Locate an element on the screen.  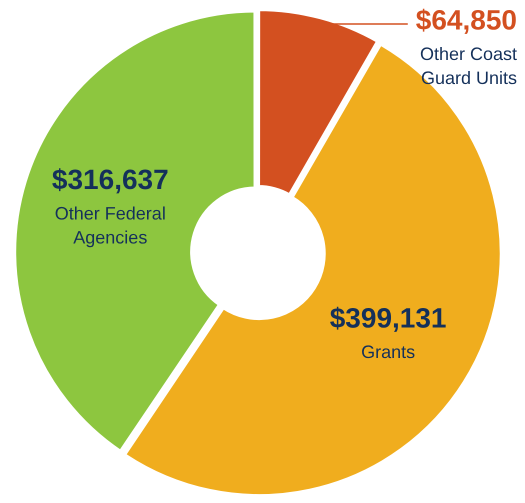
slice-label: Other Federal Agencies is located at coordinates (110, 226).